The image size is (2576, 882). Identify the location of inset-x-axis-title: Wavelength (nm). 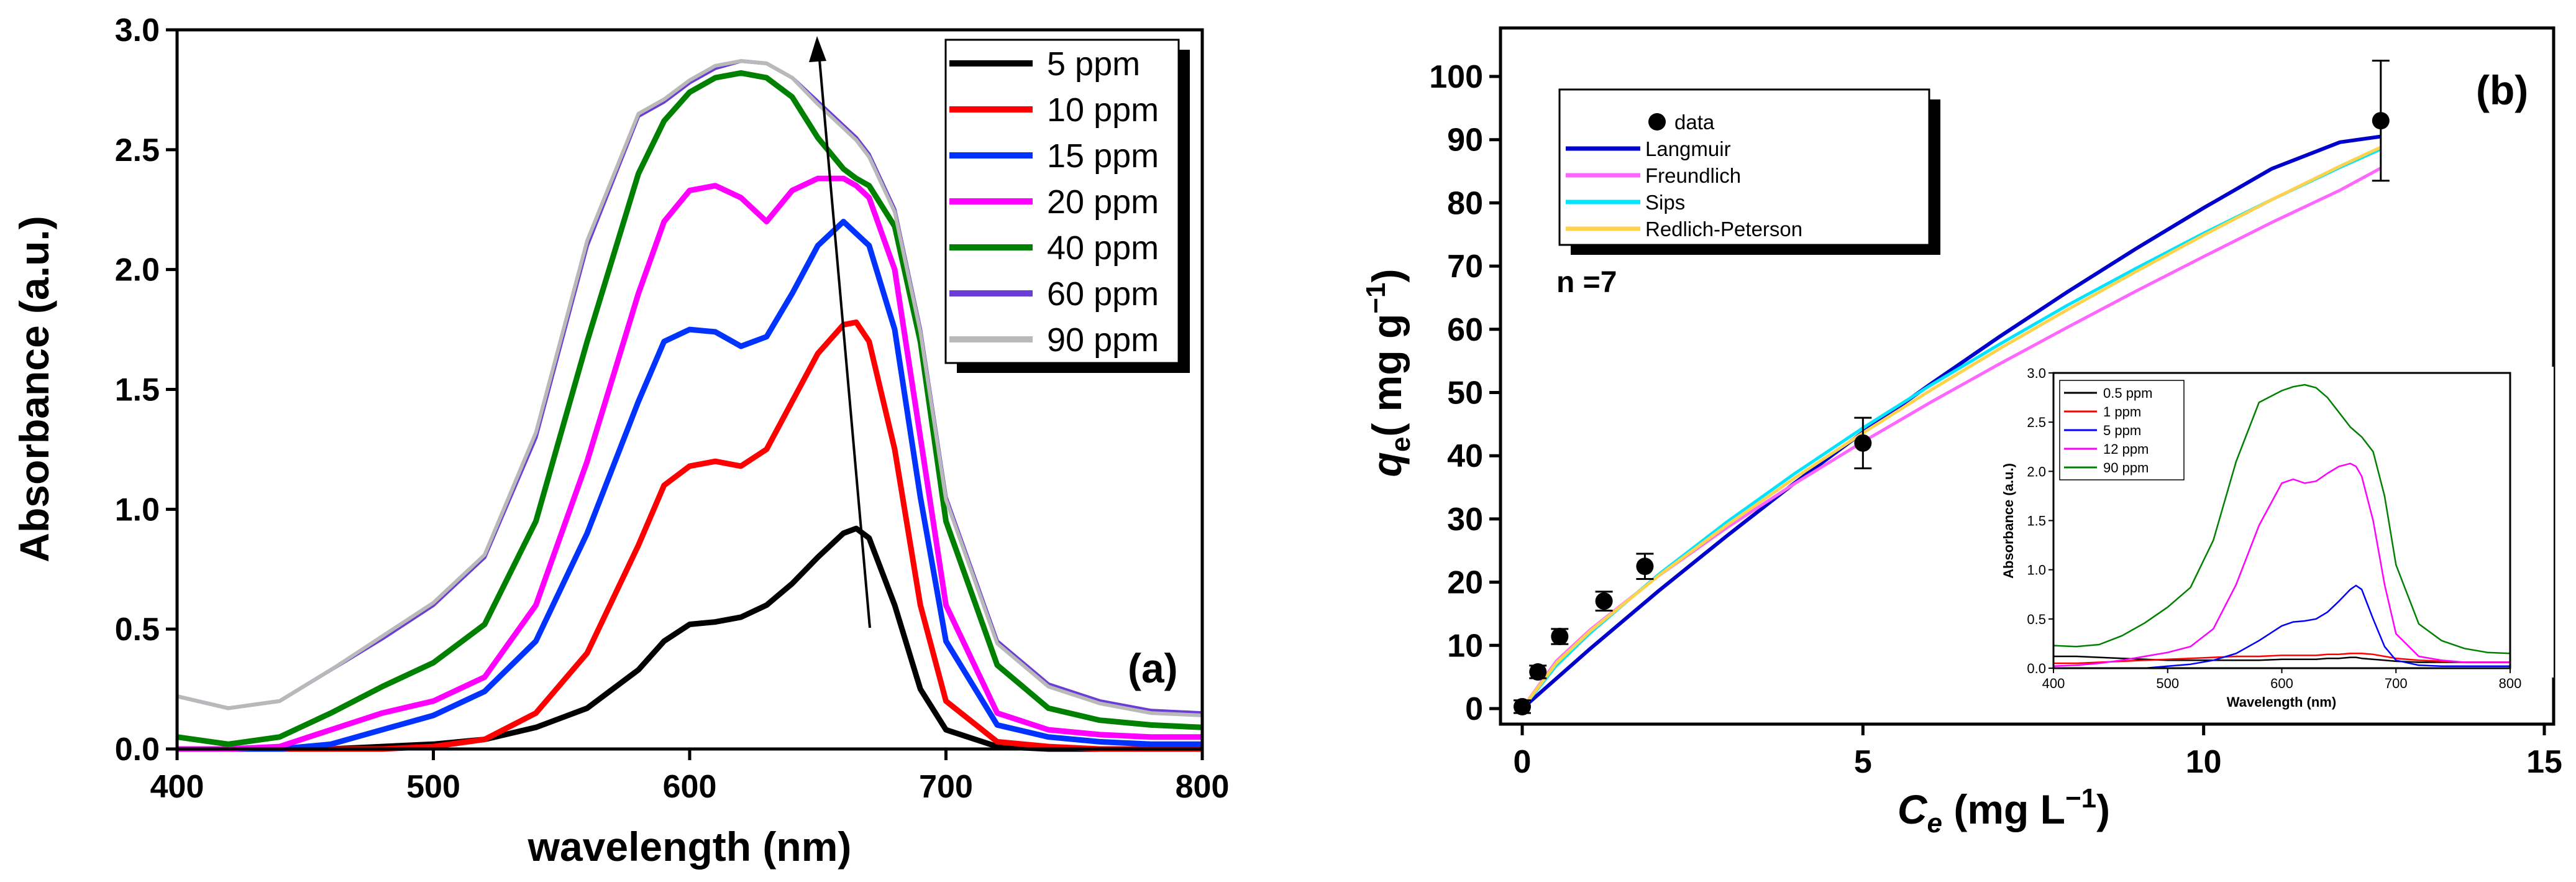
(2281, 702).